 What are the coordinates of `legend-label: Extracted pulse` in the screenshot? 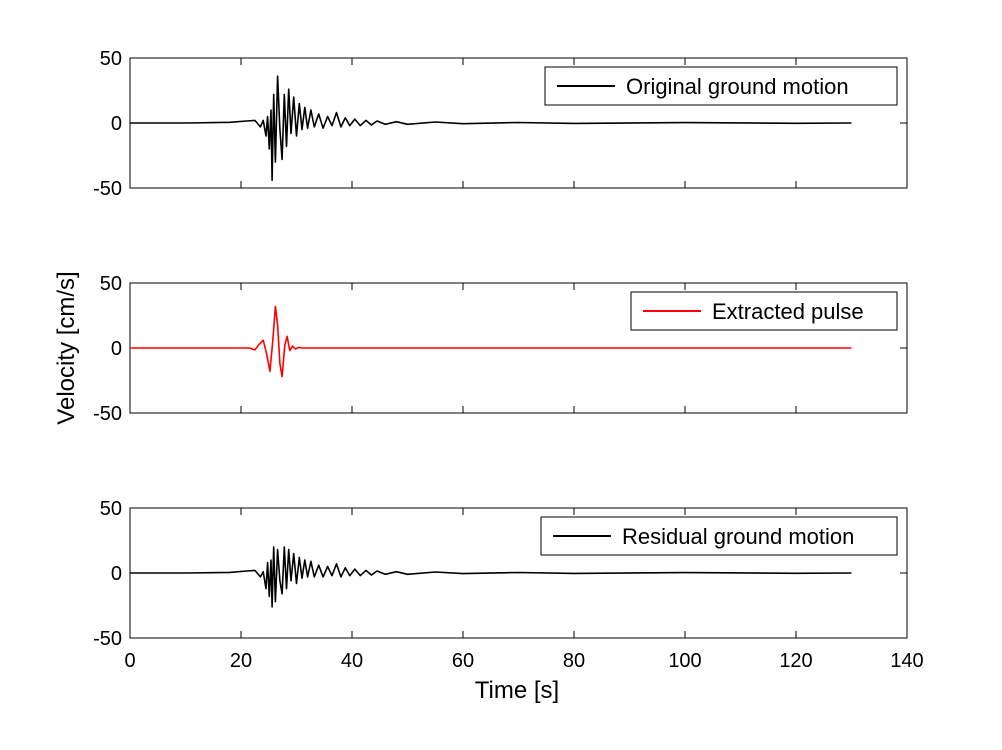 It's located at (788, 311).